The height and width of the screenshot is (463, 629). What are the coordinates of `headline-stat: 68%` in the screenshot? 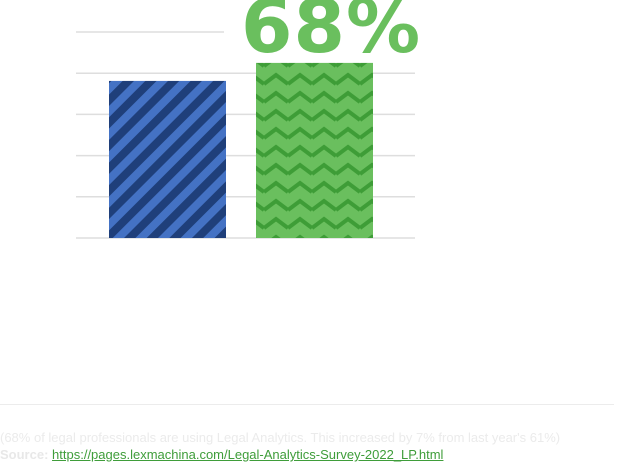 It's located at (331, 35).